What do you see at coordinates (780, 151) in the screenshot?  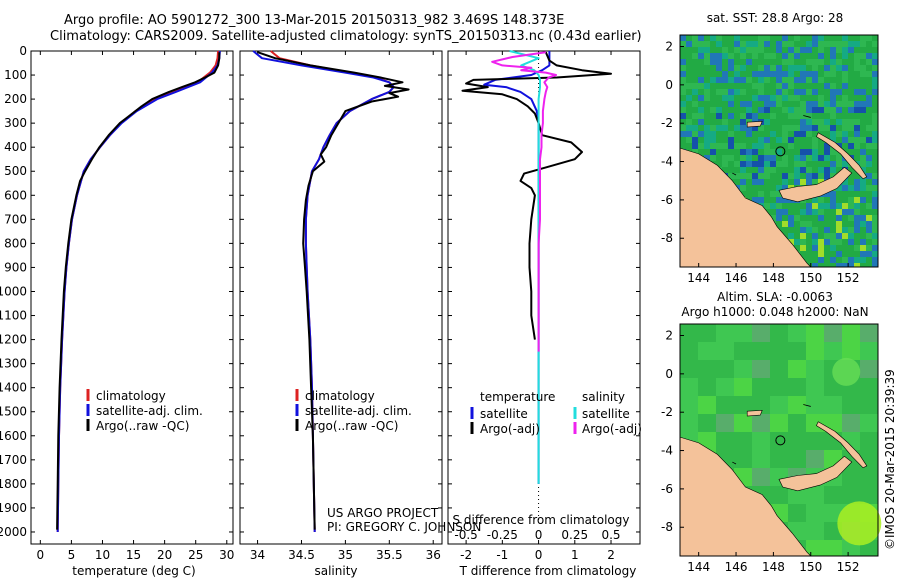 I see `float-marker` at bounding box center [780, 151].